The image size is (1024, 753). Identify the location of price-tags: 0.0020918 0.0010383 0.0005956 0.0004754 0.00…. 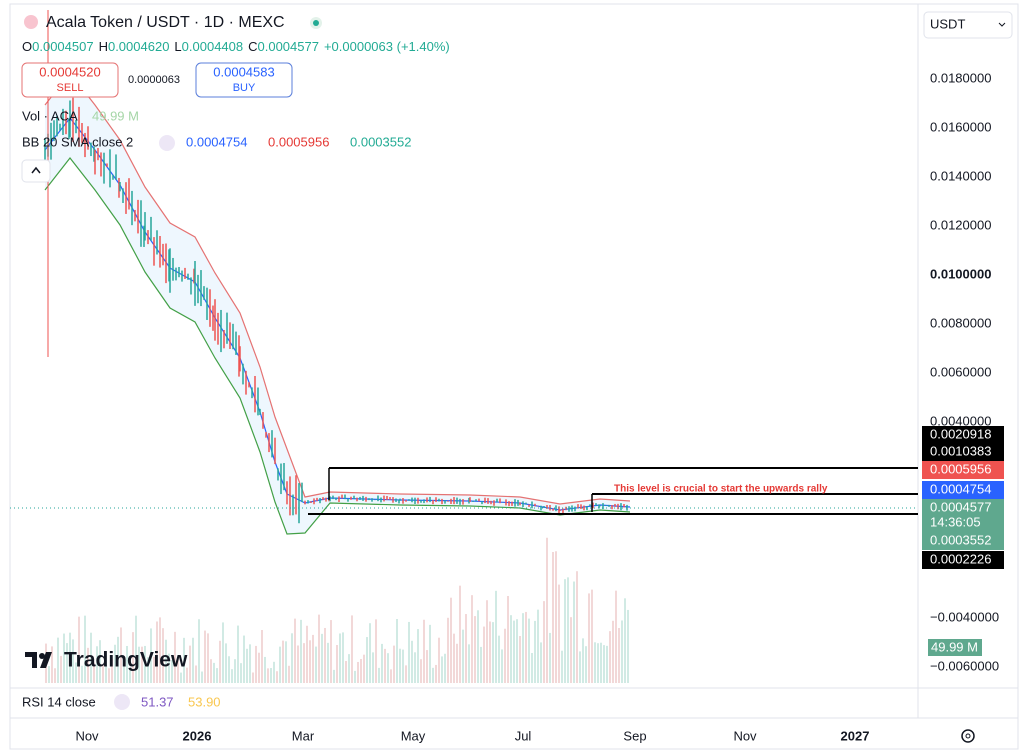
(963, 497).